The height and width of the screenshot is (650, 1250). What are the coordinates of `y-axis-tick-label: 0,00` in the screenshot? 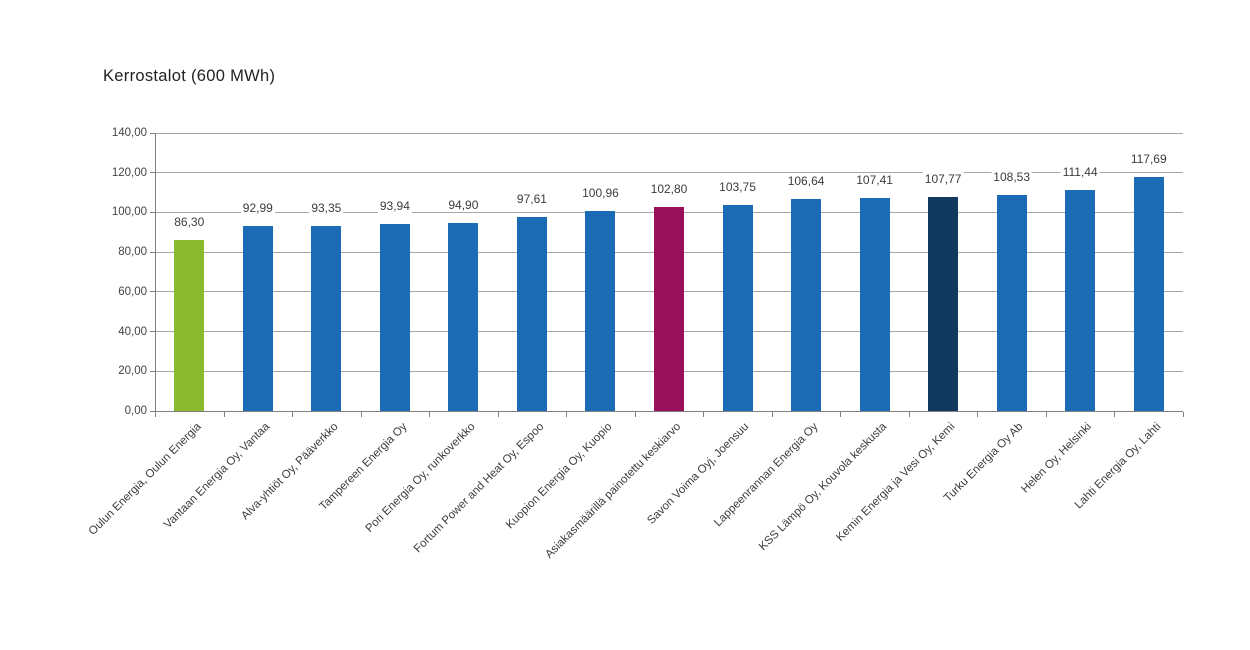 It's located at (135, 411).